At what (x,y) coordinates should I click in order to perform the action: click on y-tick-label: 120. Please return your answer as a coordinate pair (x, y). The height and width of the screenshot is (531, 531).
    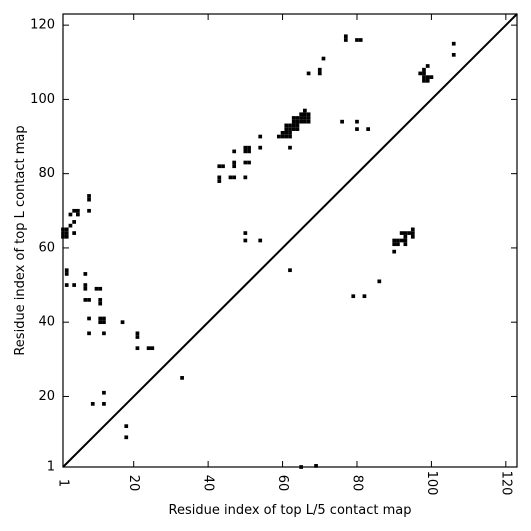
    Looking at the image, I should click on (42, 25).